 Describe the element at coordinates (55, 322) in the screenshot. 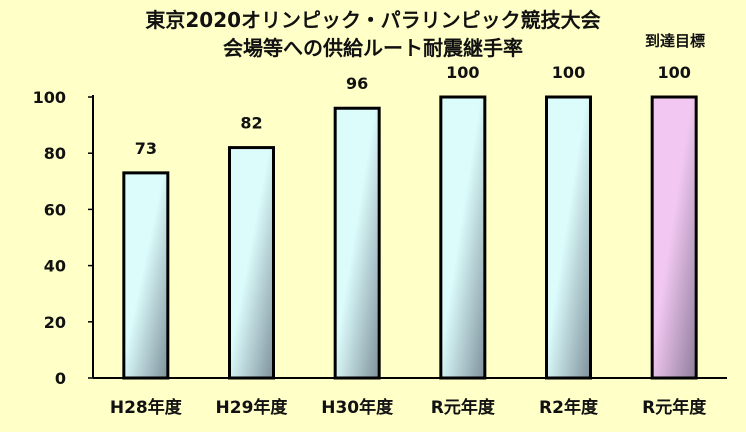

I see `y-tick-label: 20` at that location.